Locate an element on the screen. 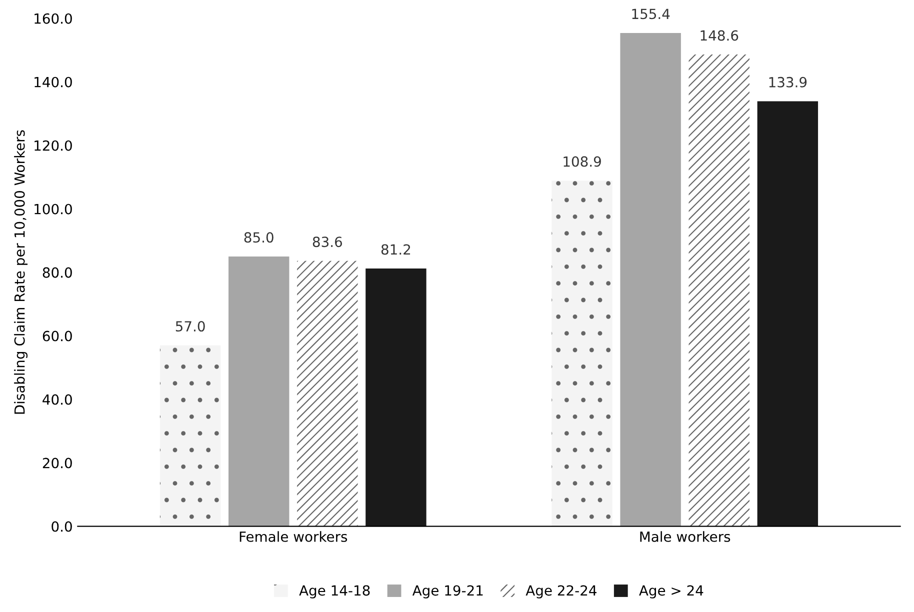 The image size is (914, 612). data-label: 83.6 is located at coordinates (327, 242).